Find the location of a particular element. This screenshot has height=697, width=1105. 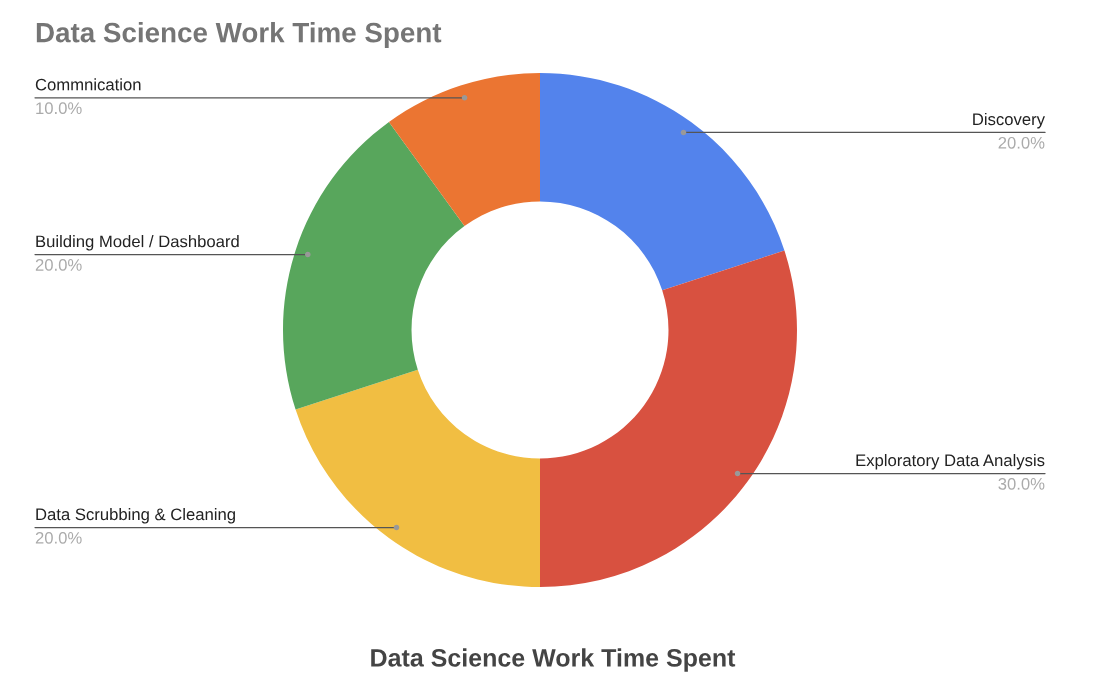

slice-label: Building Model / Dashboard is located at coordinates (137, 243).